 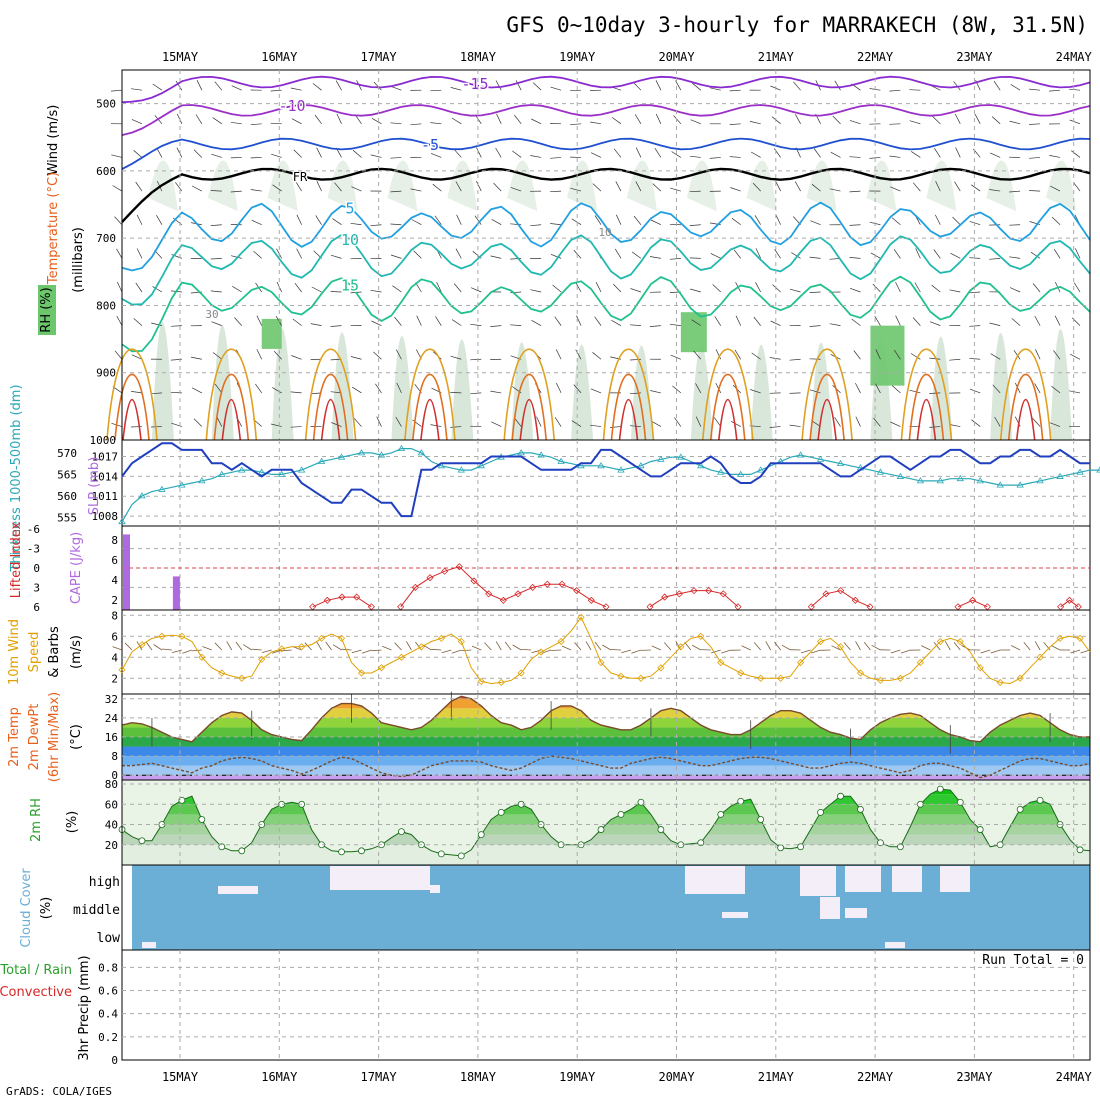 What do you see at coordinates (105, 457) in the screenshot?
I see `slp-tick: 1017` at bounding box center [105, 457].